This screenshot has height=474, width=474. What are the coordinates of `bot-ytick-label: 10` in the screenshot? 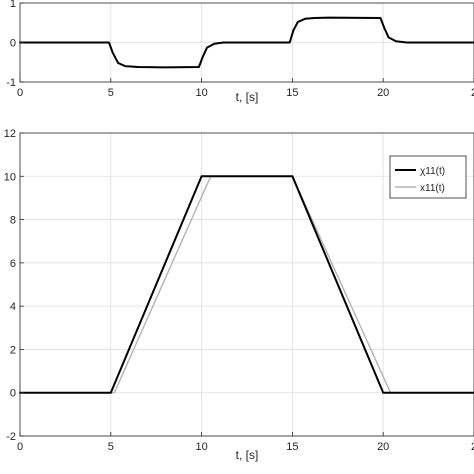 It's located at (10, 177).